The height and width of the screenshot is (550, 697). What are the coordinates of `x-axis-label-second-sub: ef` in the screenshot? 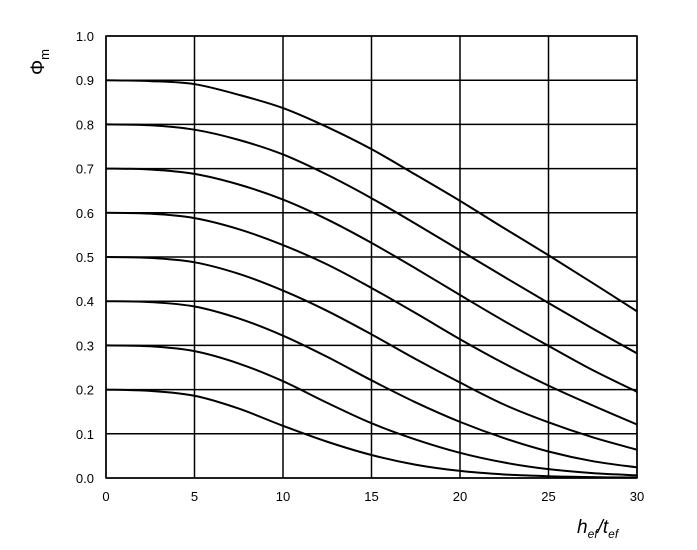 It's located at (614, 534).